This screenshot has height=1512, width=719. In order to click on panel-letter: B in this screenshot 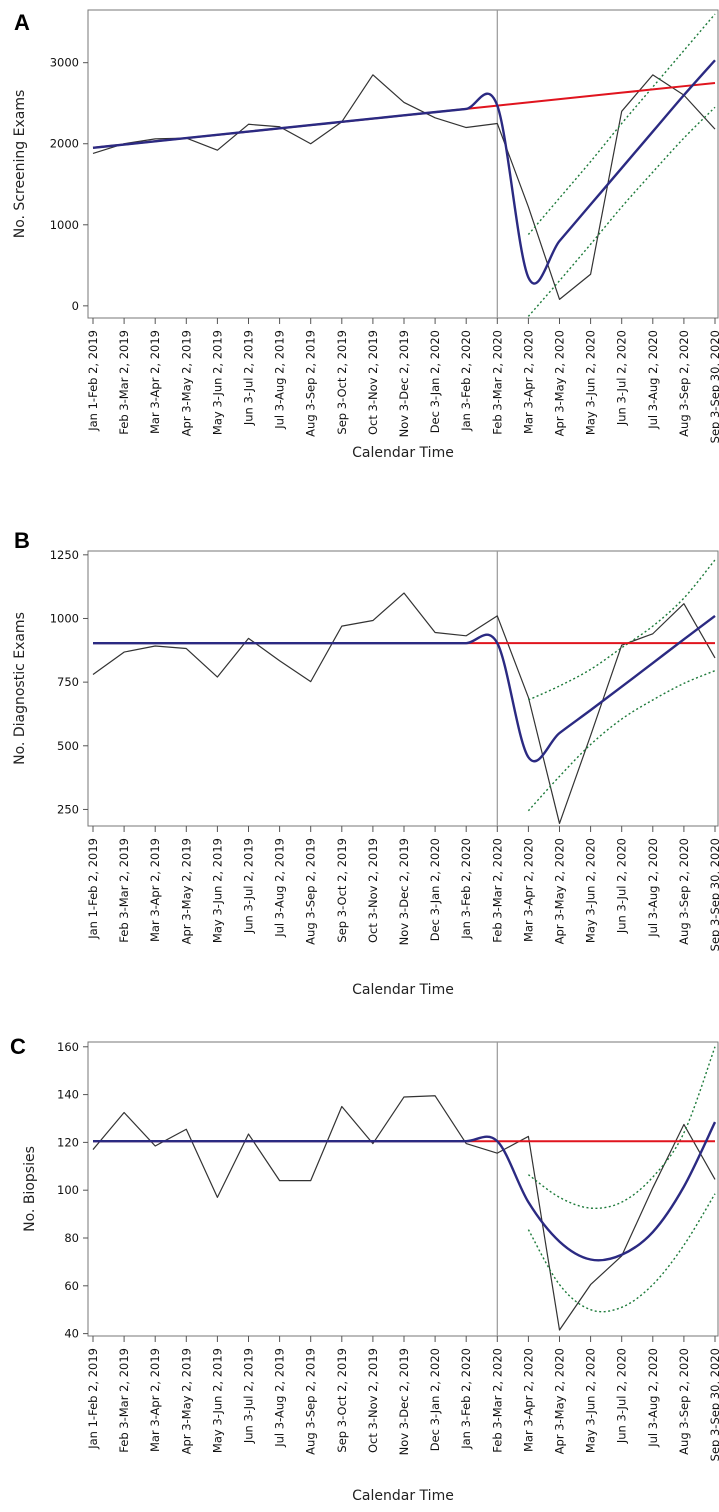, I will do `click(22, 540)`.